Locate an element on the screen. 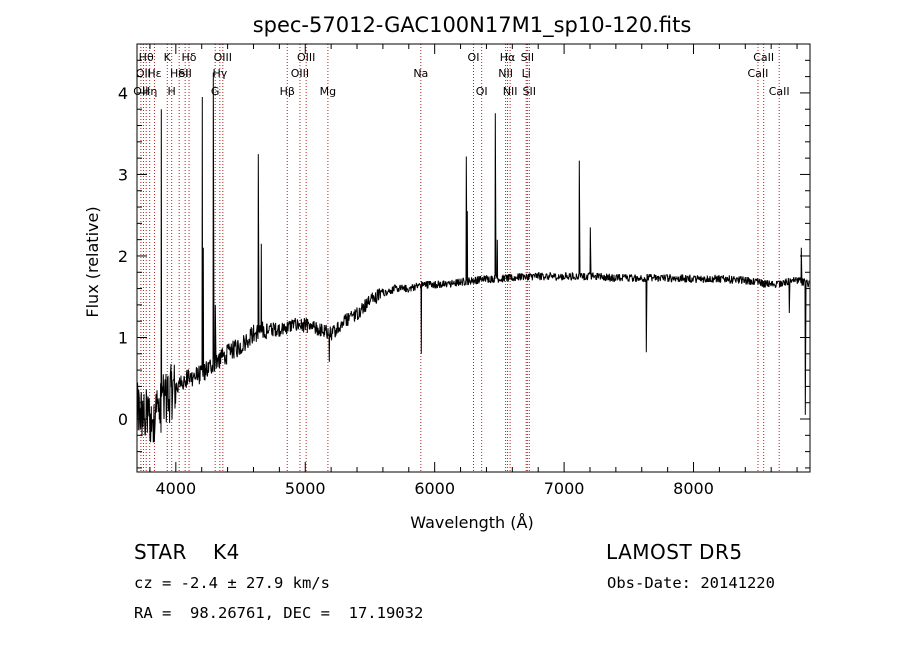 The image size is (900, 649). x-tick-label: 6000 is located at coordinates (434, 488).